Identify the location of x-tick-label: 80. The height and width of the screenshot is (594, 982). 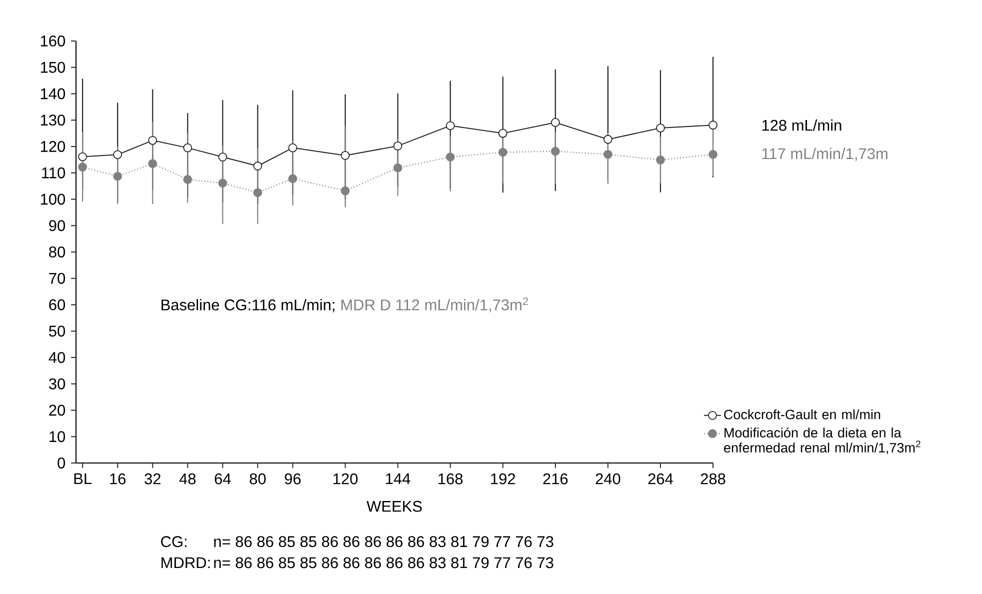
(258, 478).